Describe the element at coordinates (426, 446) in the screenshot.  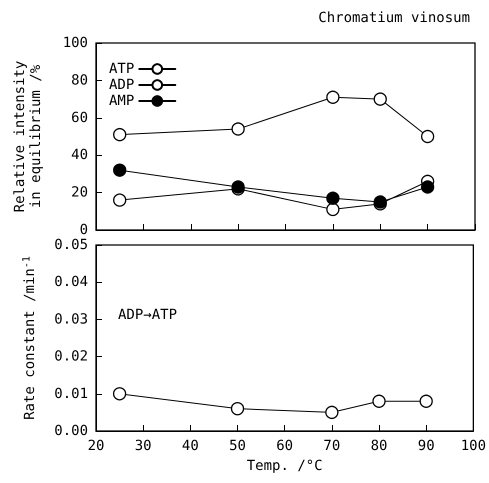
I see `x-tick-label: 90` at that location.